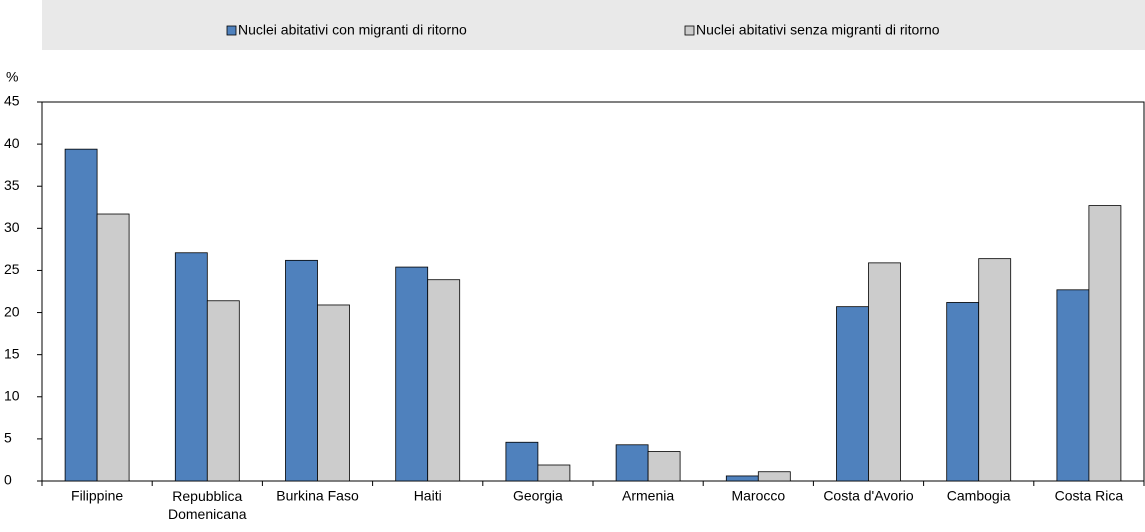  I want to click on legend-band, so click(593, 25).